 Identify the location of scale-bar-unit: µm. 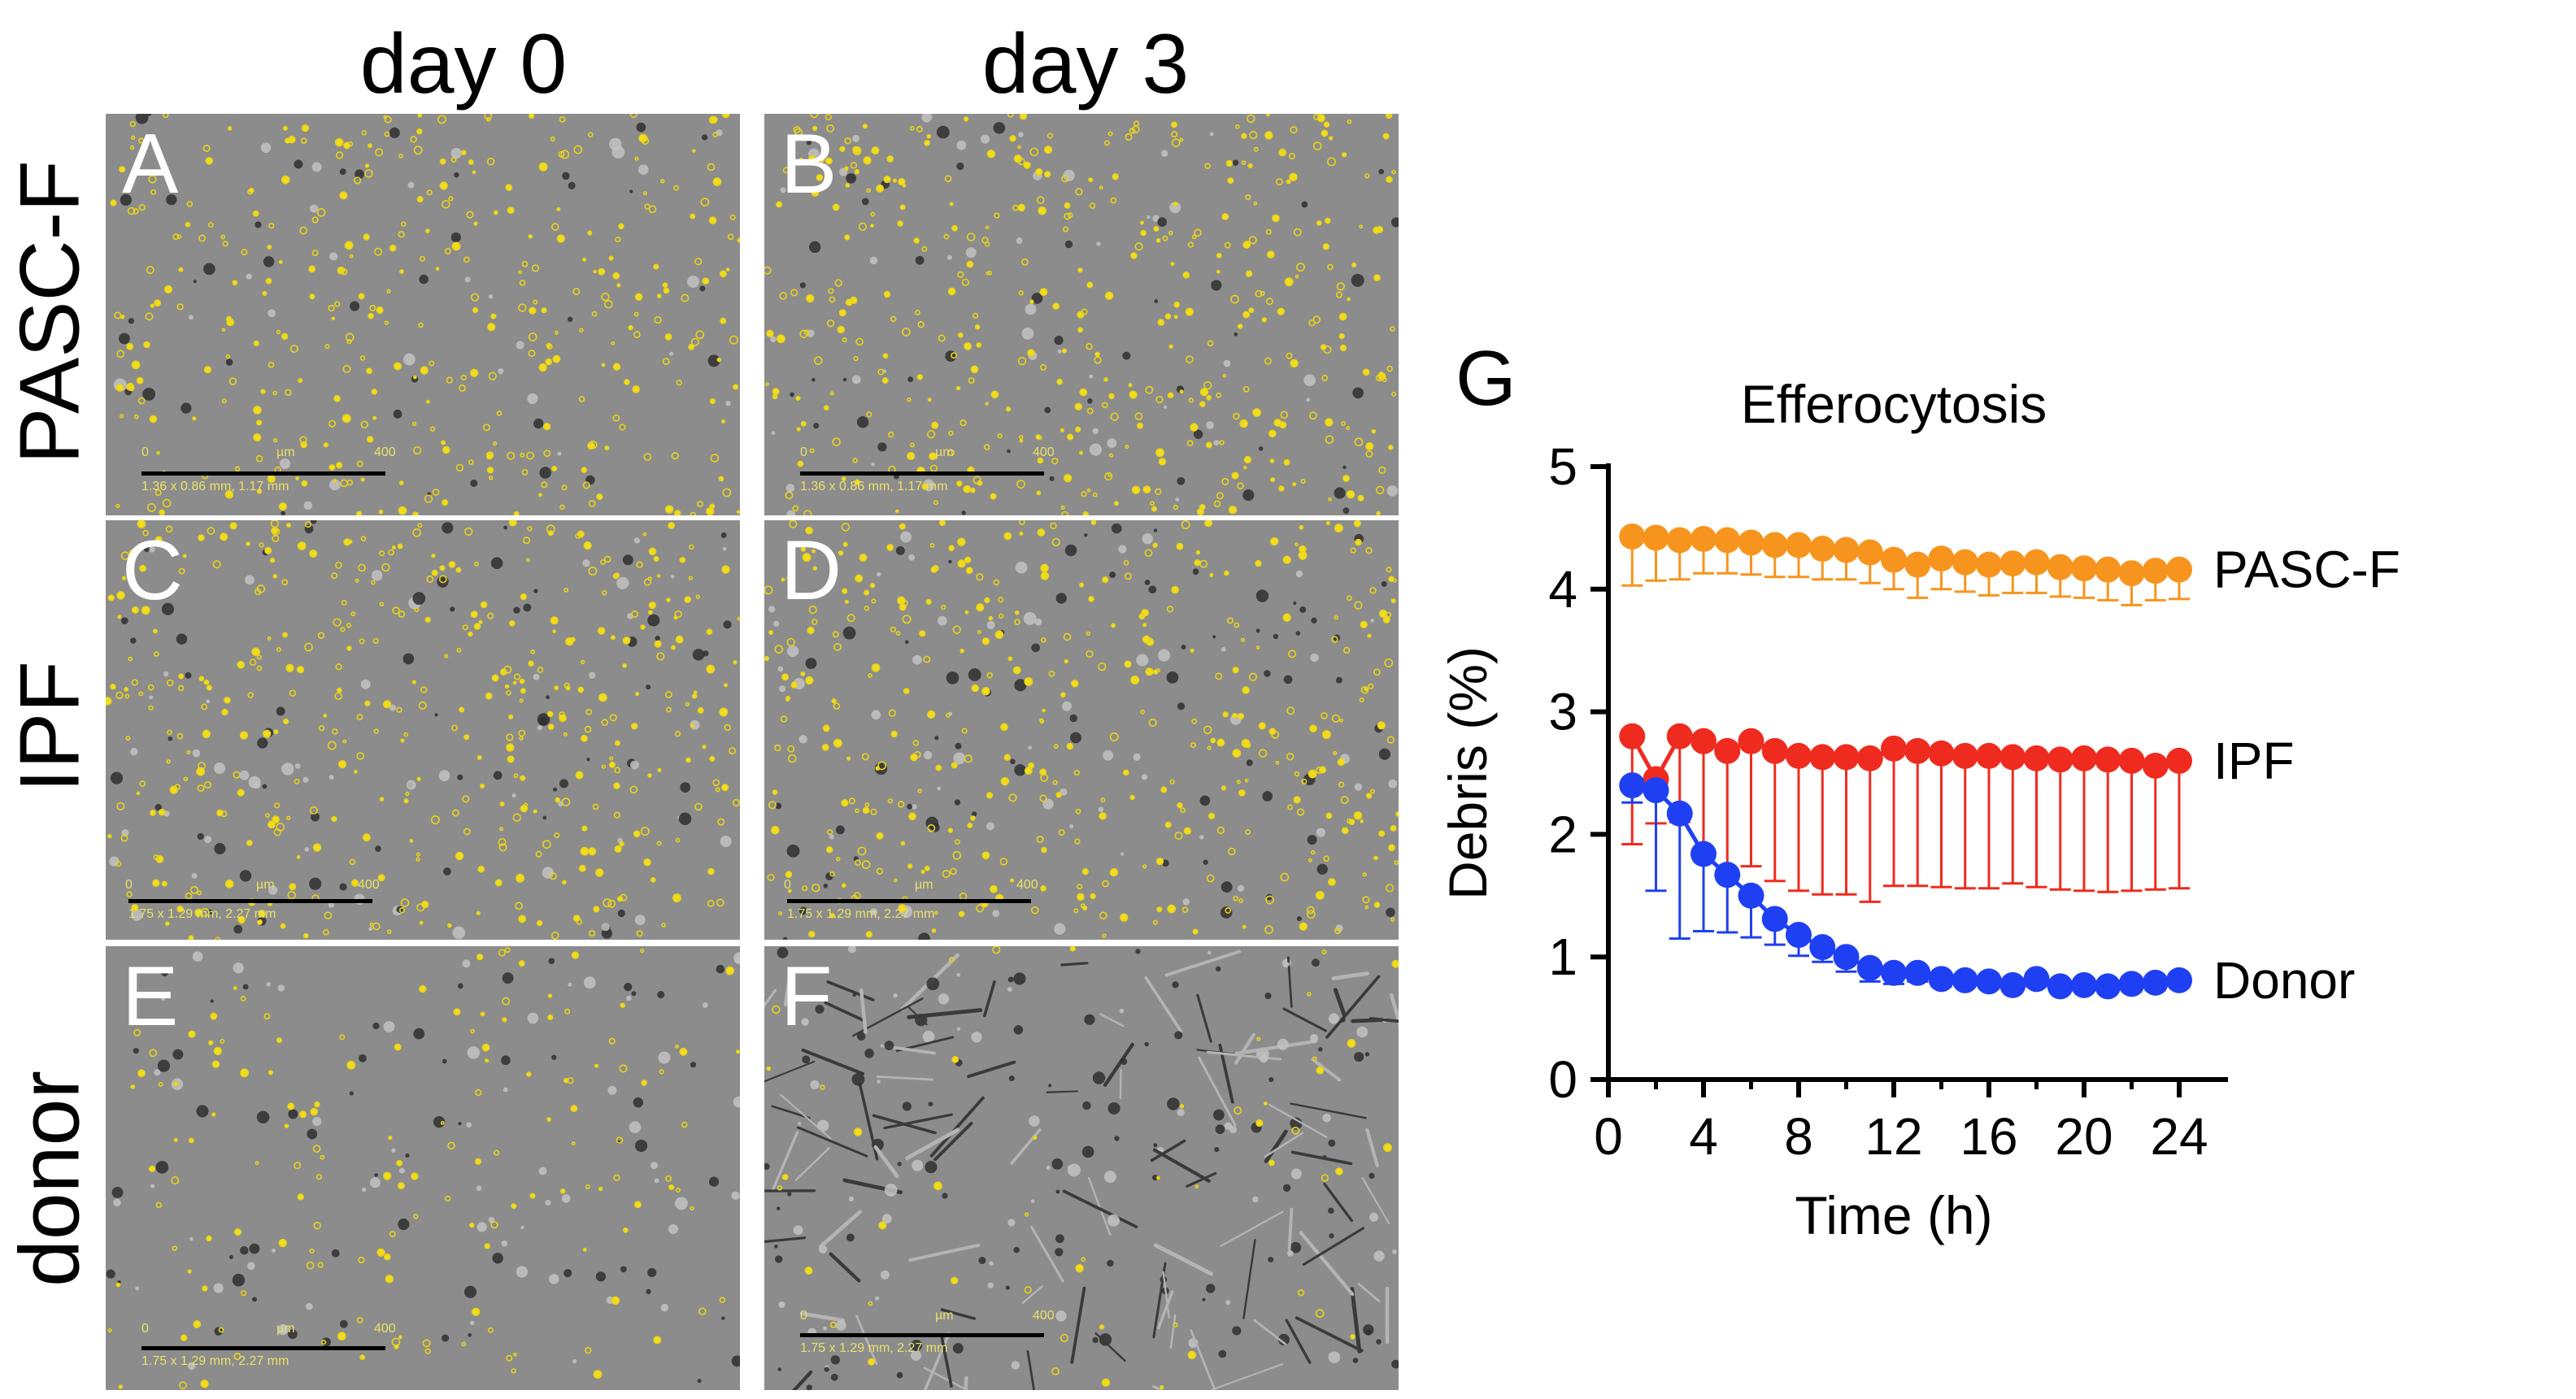
(945, 1316).